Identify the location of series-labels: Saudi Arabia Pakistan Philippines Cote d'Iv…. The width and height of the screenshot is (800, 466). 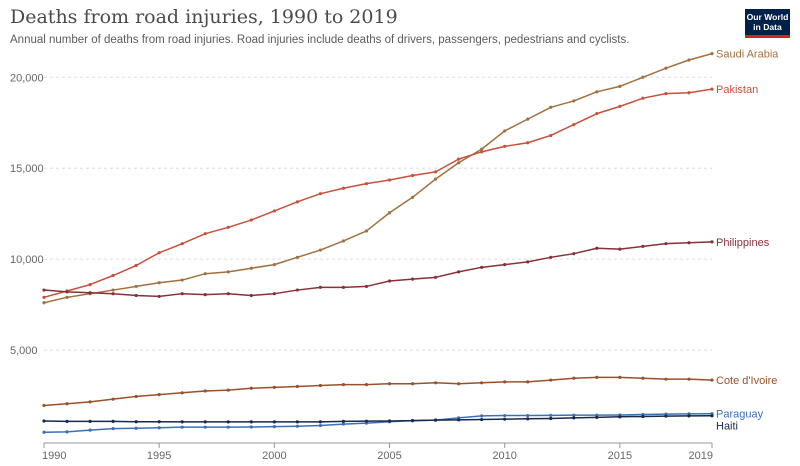
(747, 241).